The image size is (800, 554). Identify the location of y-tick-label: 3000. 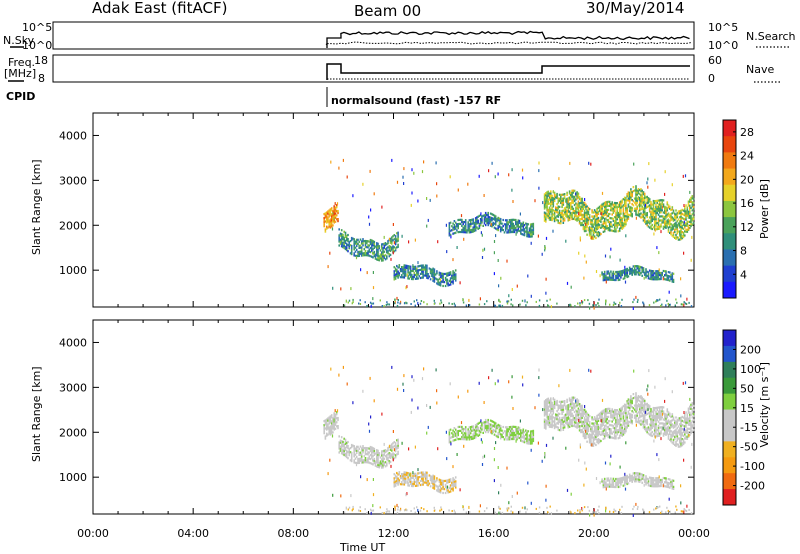
(73, 387).